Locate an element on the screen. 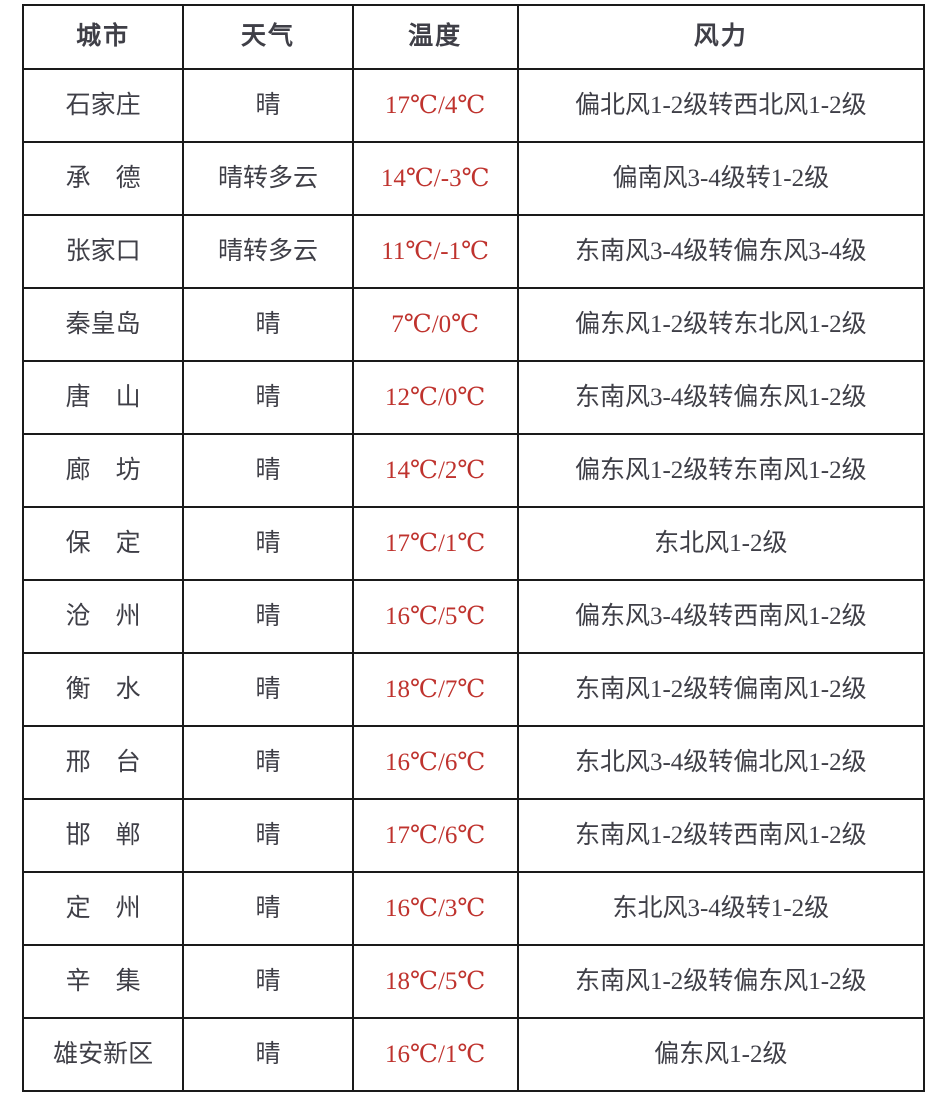 This screenshot has height=1096, width=942. city-cell: 雄安新区 is located at coordinates (103, 1054).